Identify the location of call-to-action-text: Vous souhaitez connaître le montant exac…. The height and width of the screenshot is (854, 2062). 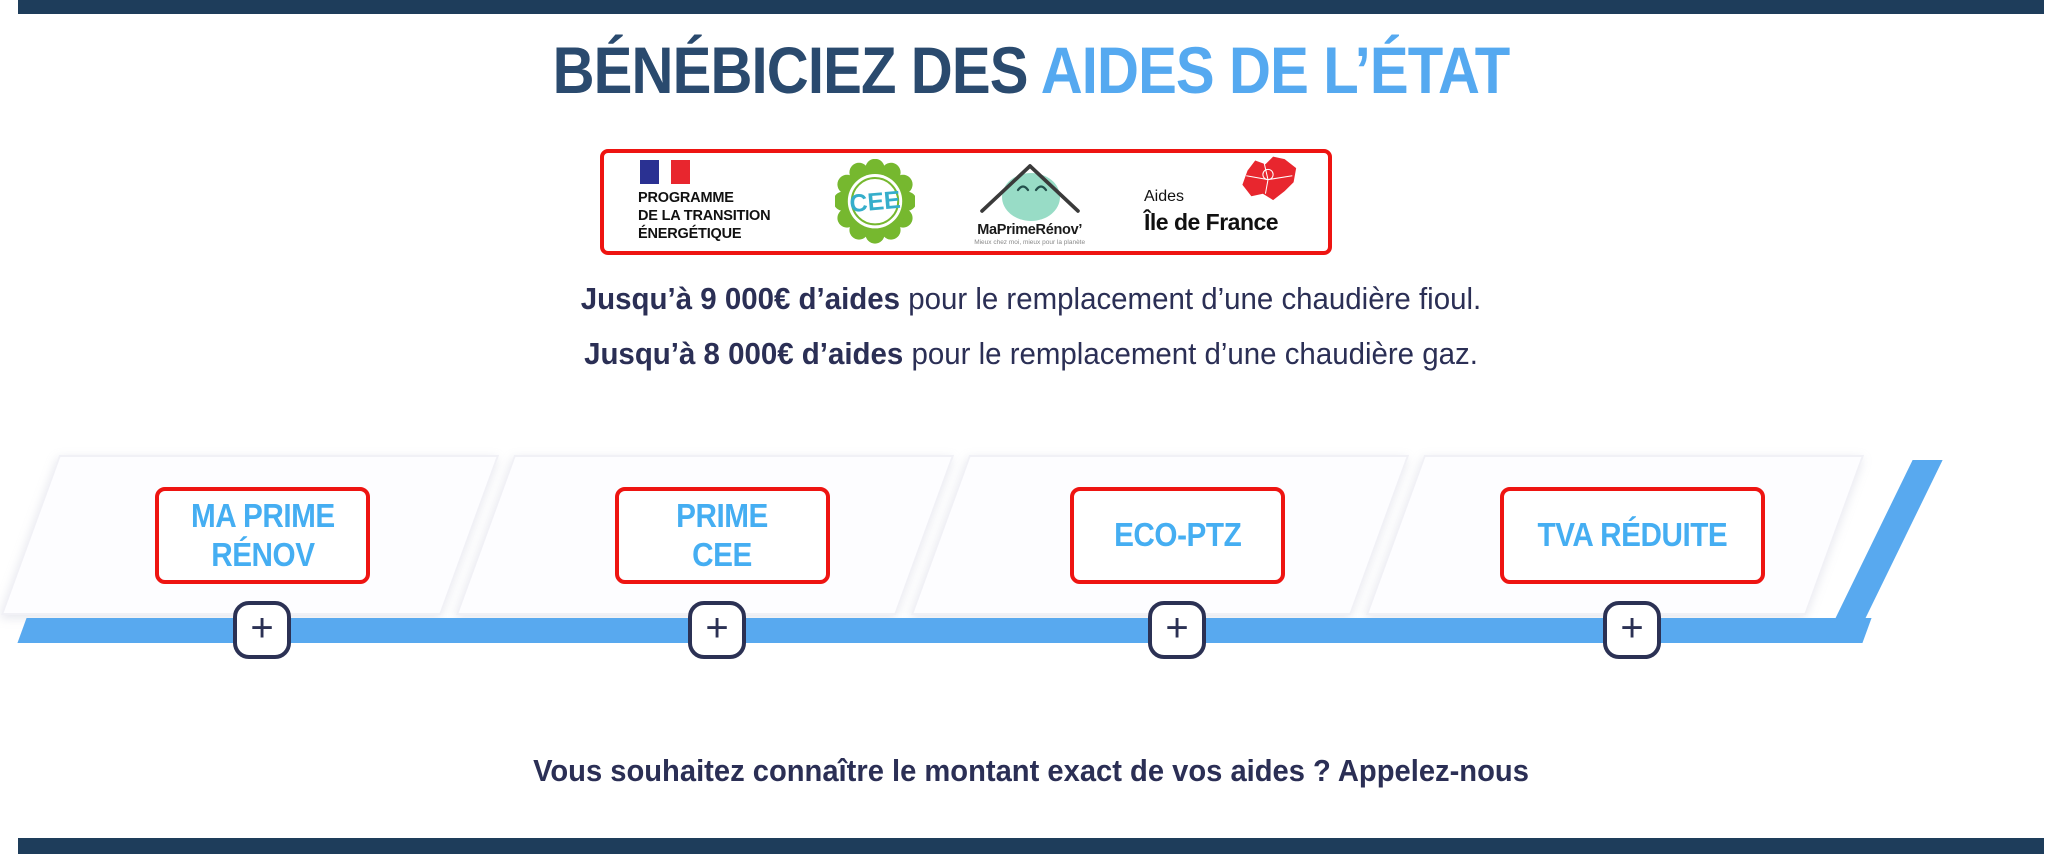
(1031, 770).